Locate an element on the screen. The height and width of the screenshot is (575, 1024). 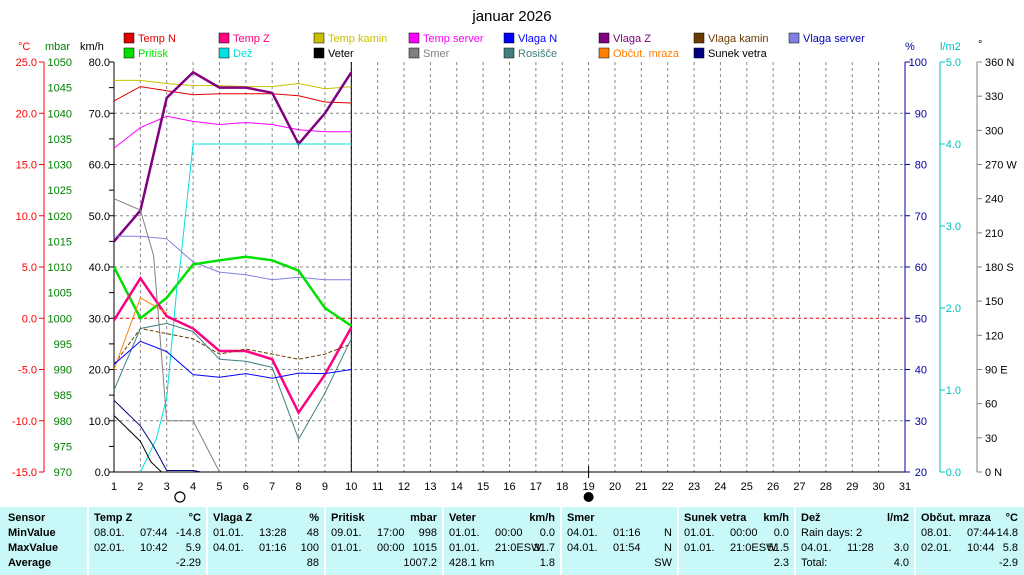
cell-value: -14.8 is located at coordinates (188, 533).